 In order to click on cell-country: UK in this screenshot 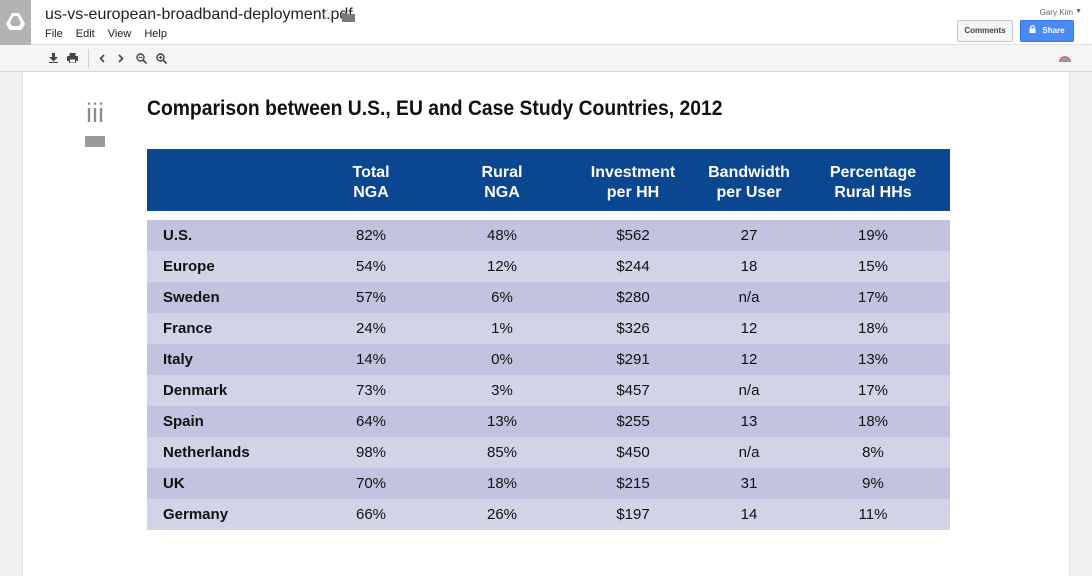, I will do `click(174, 483)`.